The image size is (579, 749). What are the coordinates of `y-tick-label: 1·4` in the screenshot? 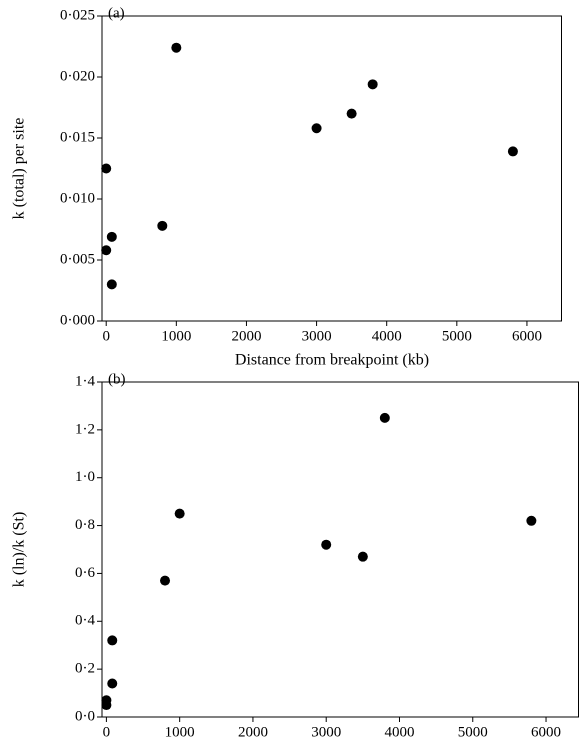 It's located at (85, 381).